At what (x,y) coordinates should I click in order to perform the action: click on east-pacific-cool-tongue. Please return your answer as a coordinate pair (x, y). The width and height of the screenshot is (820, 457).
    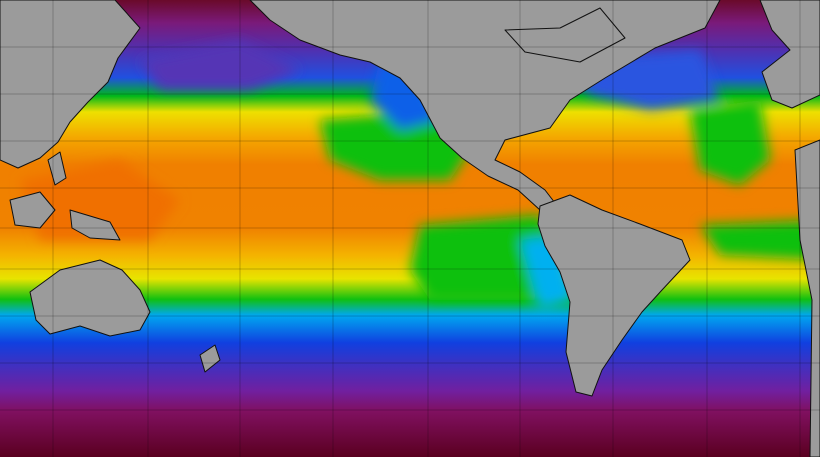
    Looking at the image, I should click on (395, 145).